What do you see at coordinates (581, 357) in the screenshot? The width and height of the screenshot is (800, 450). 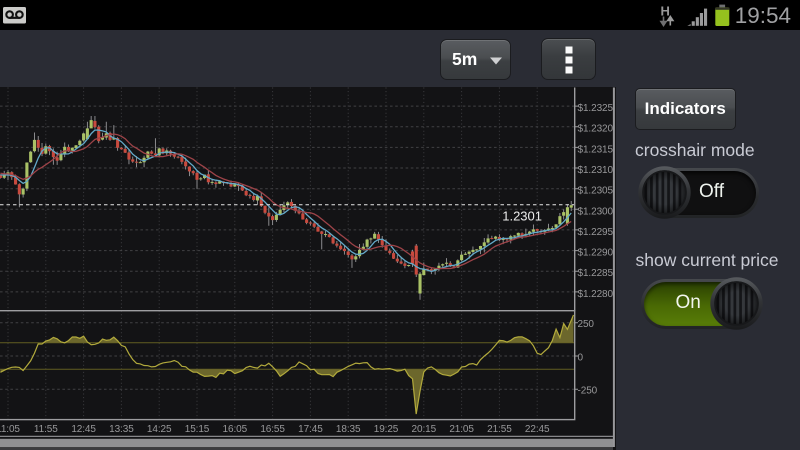 I see `svg-text: 0` at bounding box center [581, 357].